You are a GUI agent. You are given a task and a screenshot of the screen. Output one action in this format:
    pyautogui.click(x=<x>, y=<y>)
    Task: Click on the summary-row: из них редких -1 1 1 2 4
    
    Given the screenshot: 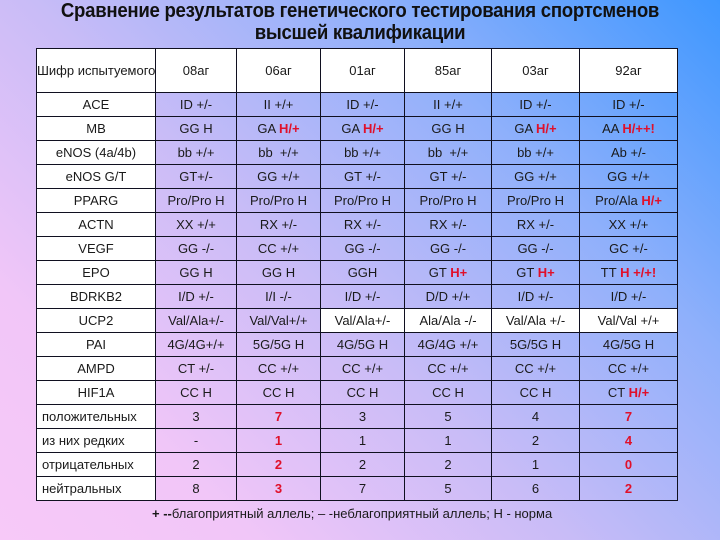 What is the action you would take?
    pyautogui.click(x=357, y=440)
    